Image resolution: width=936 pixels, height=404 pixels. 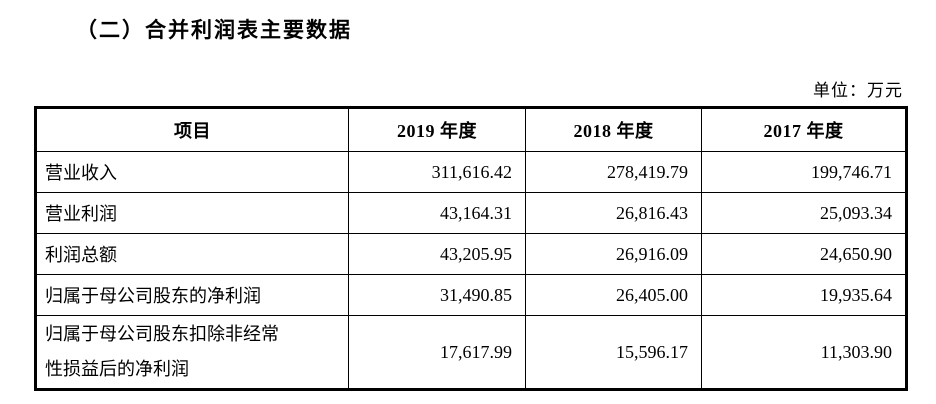 What do you see at coordinates (437, 172) in the screenshot?
I see `value-cell: 311,616.42` at bounding box center [437, 172].